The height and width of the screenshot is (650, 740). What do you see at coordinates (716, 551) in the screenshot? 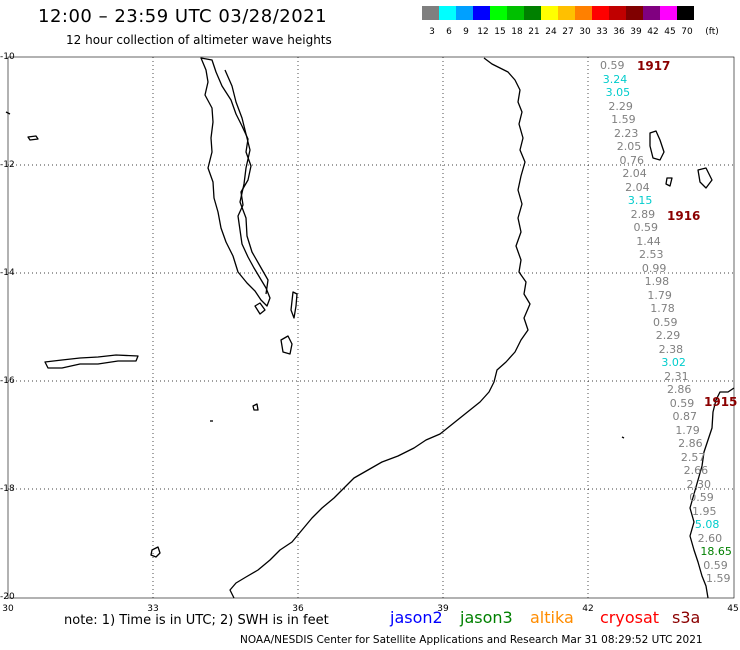
I see `wave-height-value: 18.65` at bounding box center [716, 551].